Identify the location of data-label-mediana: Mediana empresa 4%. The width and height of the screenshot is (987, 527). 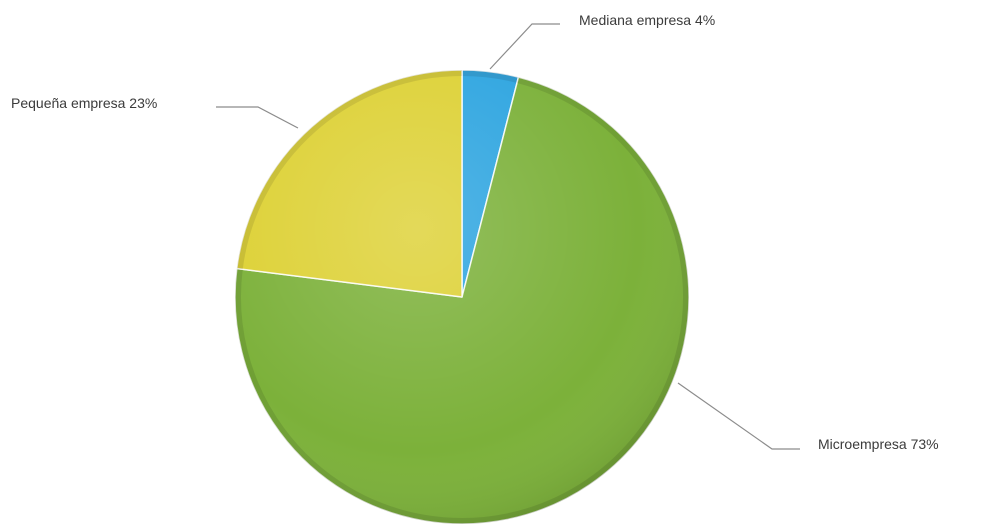
(647, 20).